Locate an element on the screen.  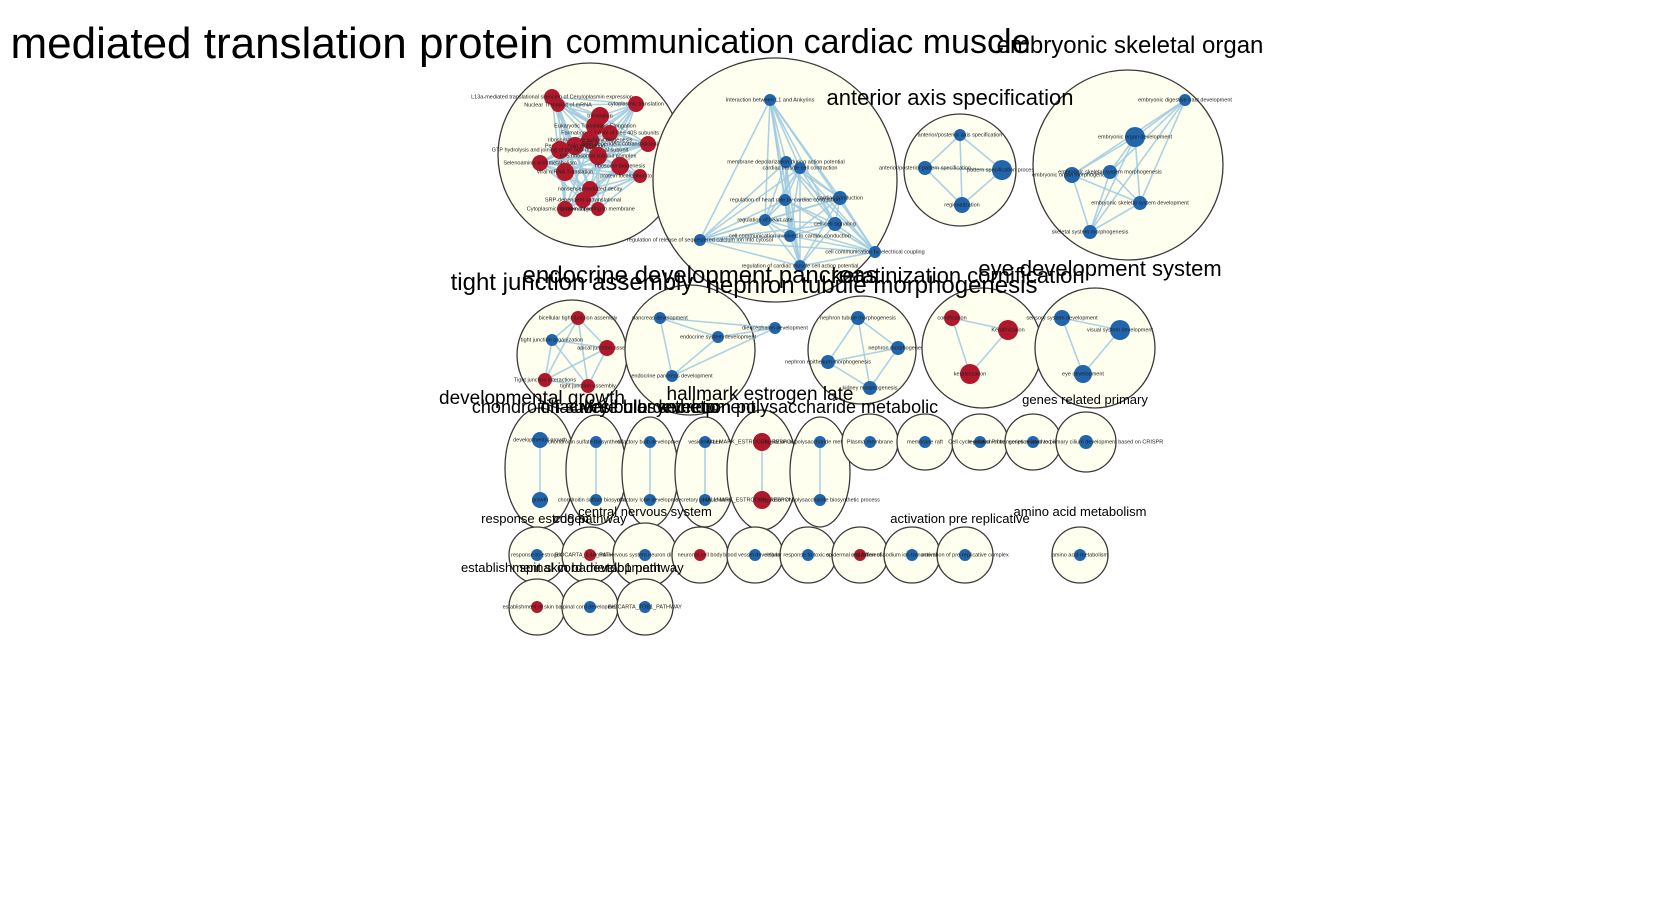
cluster-c29: activation of pre-replicative complex is located at coordinates (965, 555).